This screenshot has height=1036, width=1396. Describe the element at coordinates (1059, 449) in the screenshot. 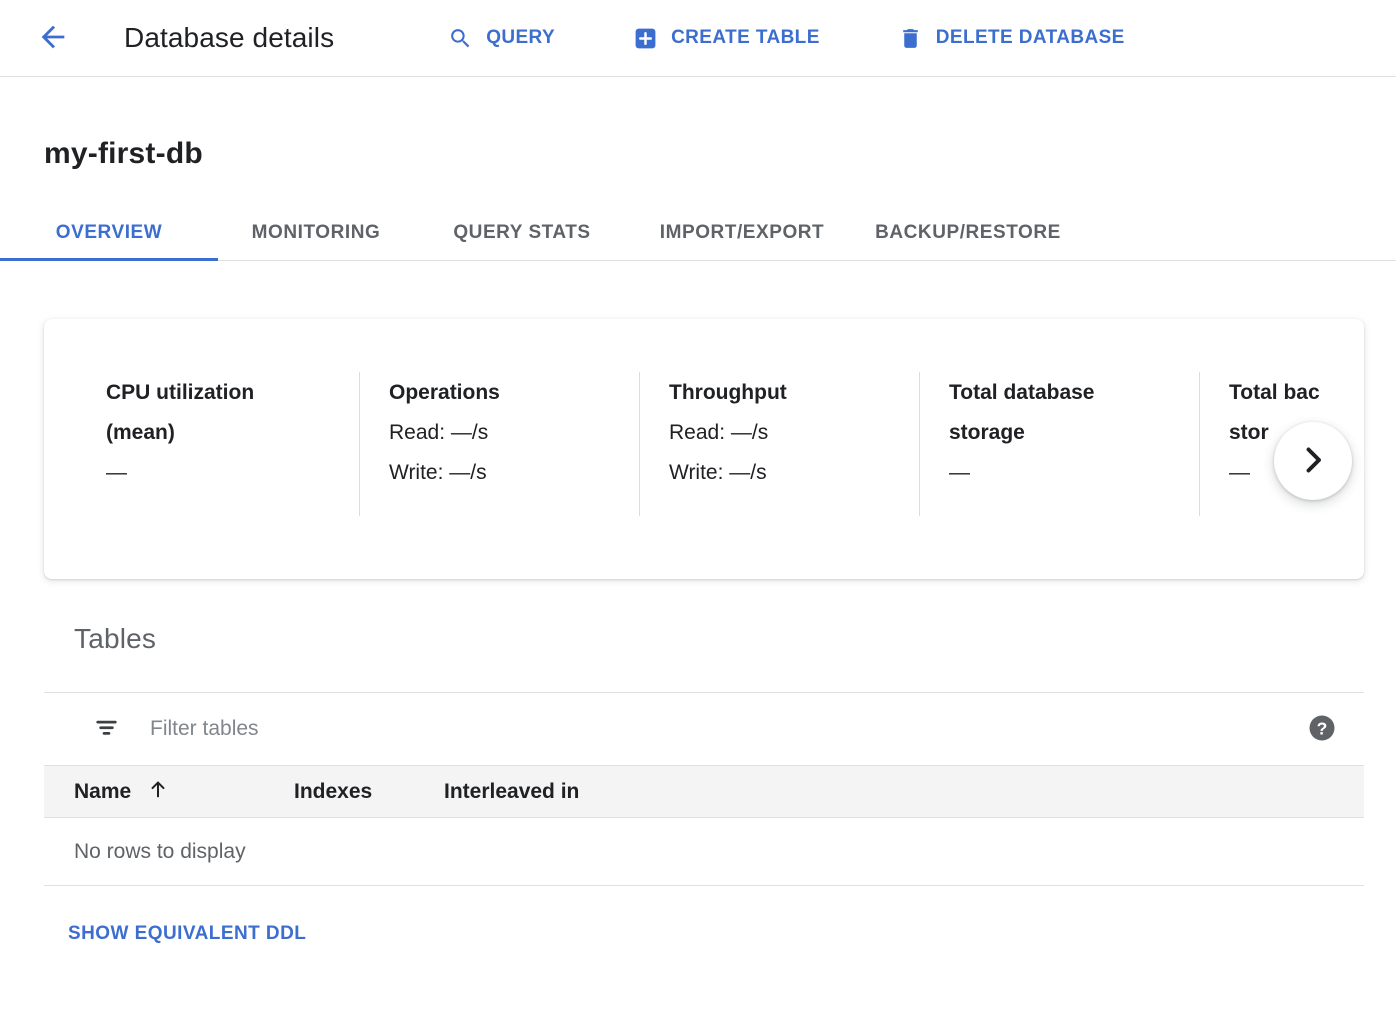

I see `metric-total-database-storage: Total database storage —` at that location.